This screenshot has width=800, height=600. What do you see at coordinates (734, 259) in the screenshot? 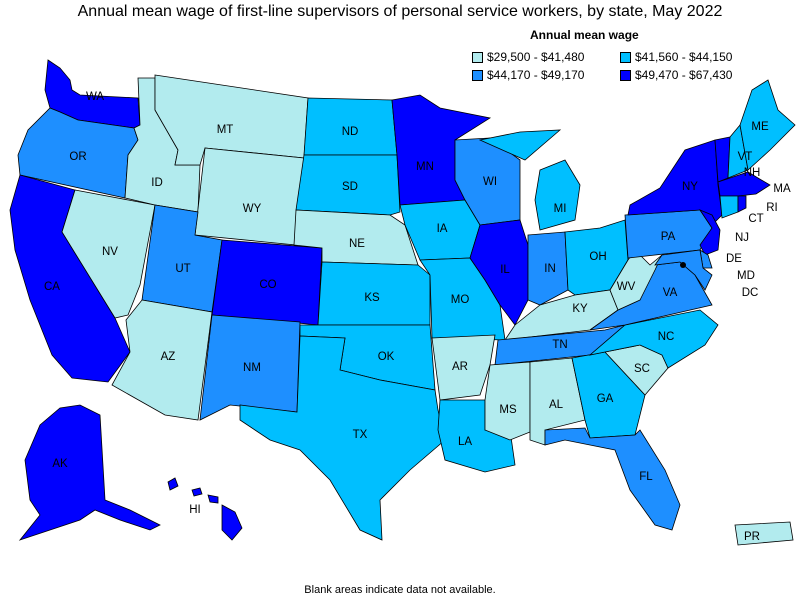
I see `state-label-de: DE` at bounding box center [734, 259].